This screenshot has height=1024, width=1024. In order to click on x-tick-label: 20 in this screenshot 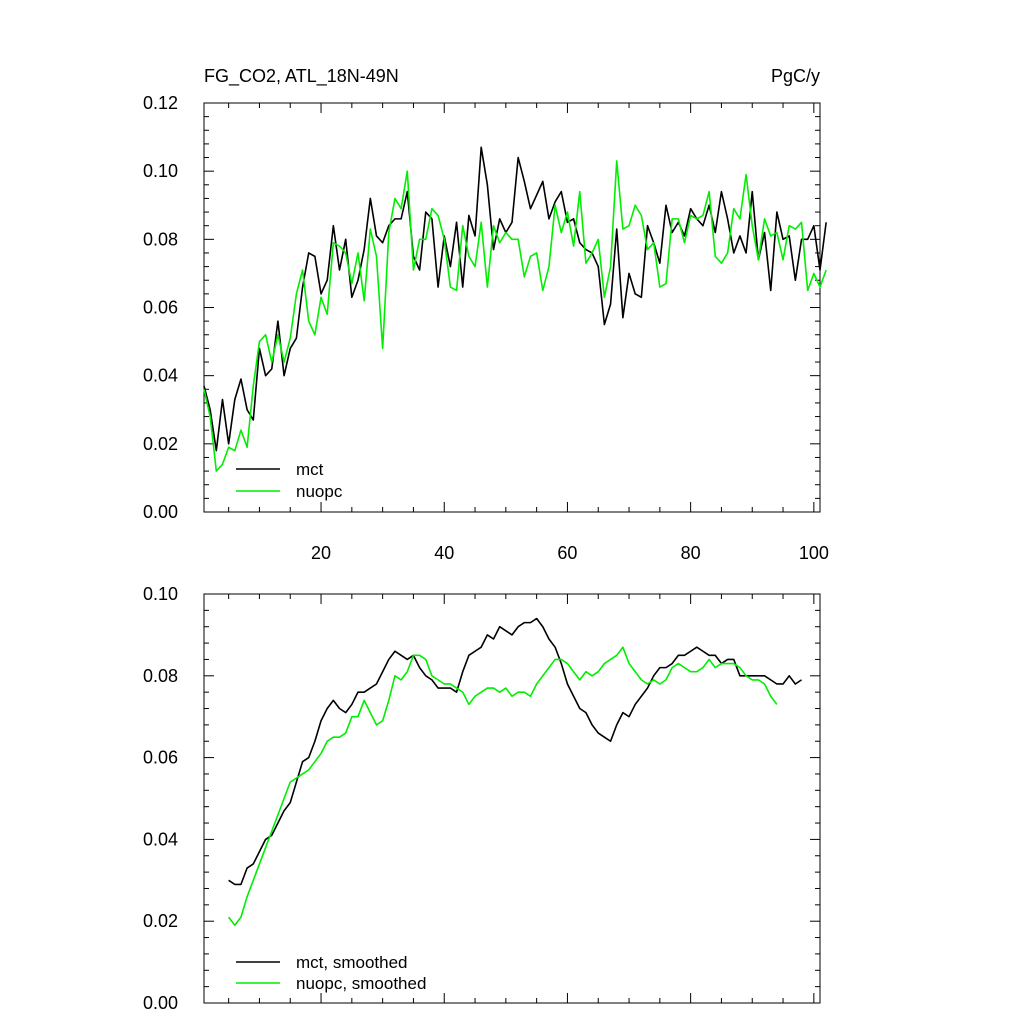, I will do `click(321, 553)`.